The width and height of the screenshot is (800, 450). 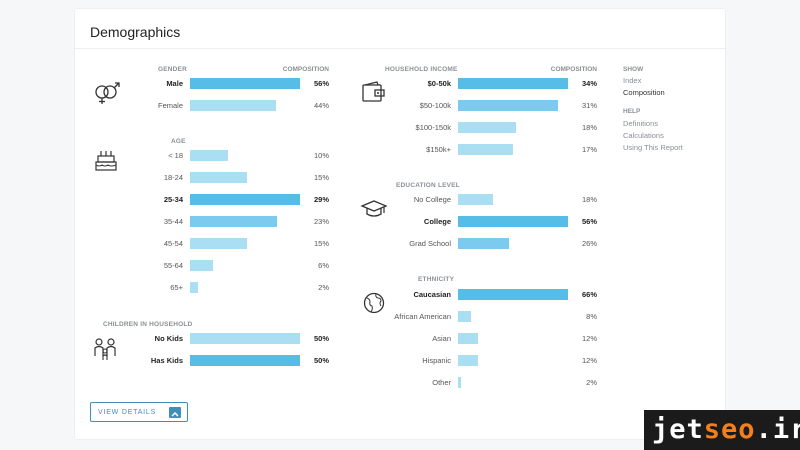 I want to click on graduation-cap-icon, so click(x=374, y=208).